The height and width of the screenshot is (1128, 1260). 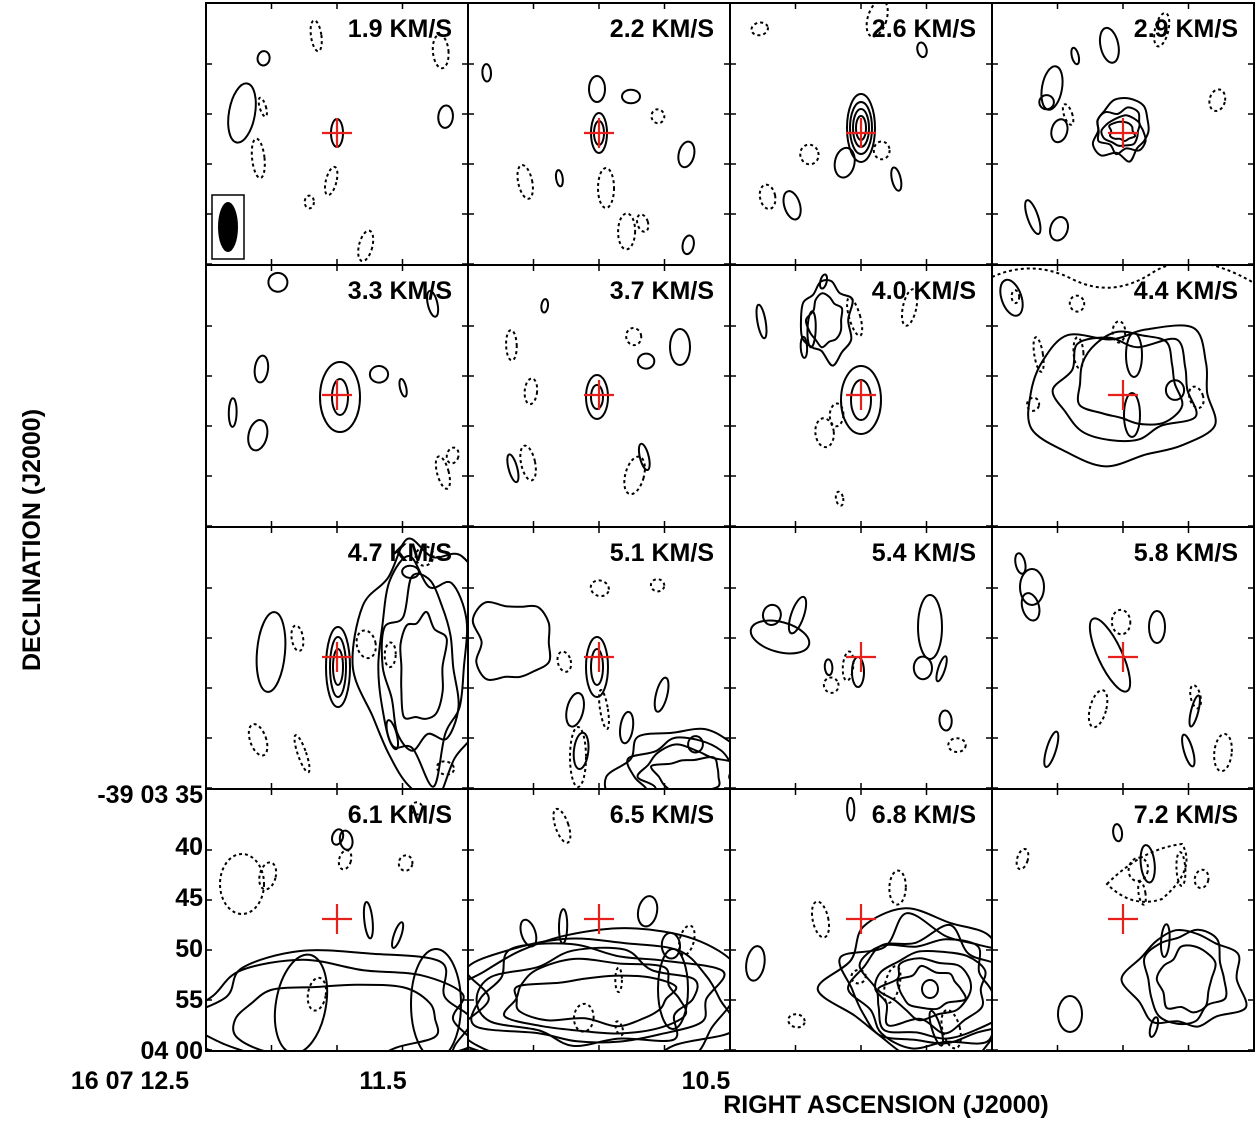 What do you see at coordinates (400, 815) in the screenshot?
I see `velocity-label: 6.1 KM/S` at bounding box center [400, 815].